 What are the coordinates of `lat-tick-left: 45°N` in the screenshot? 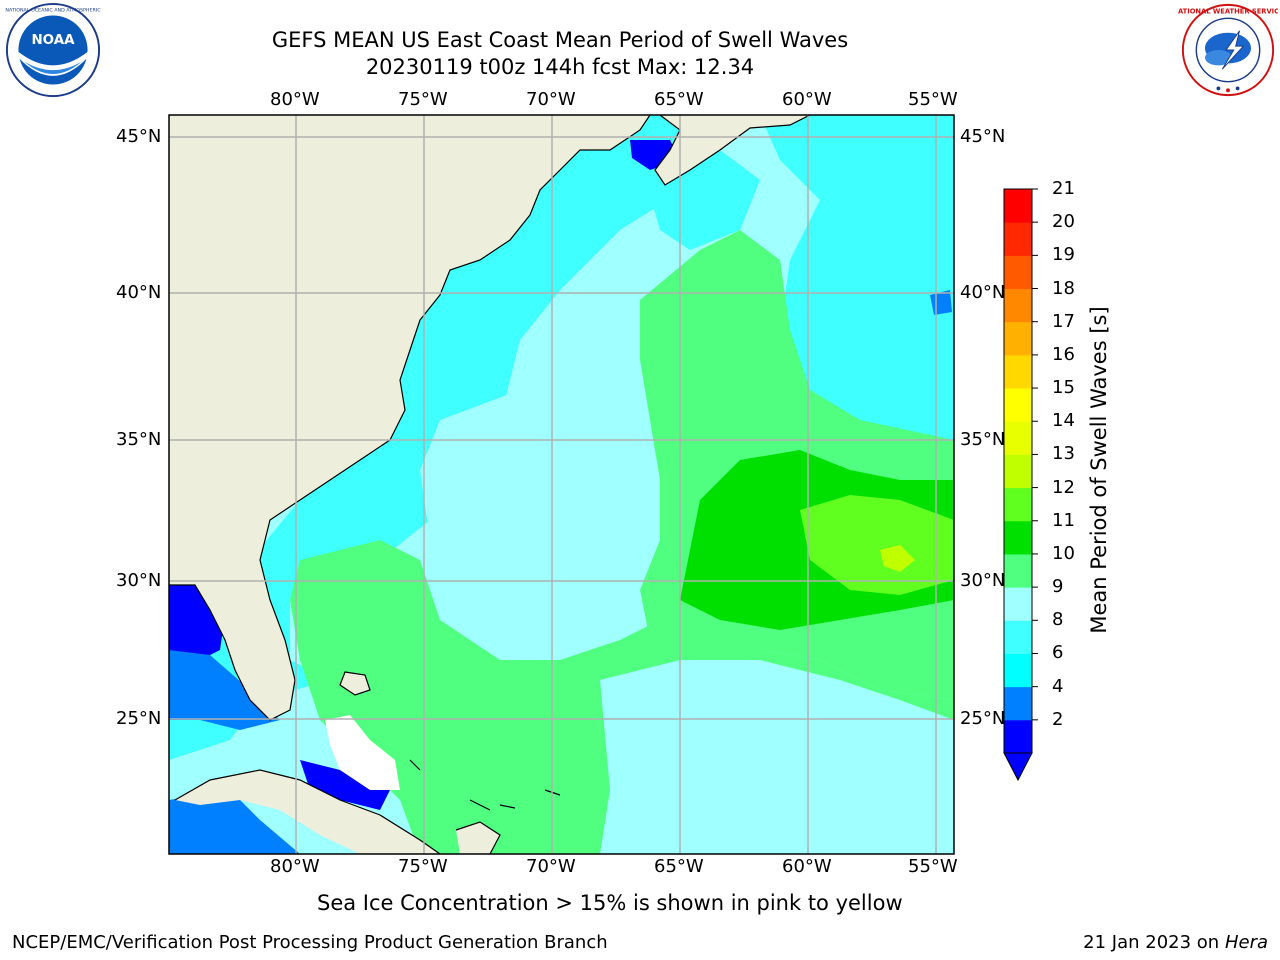 It's located at (139, 136).